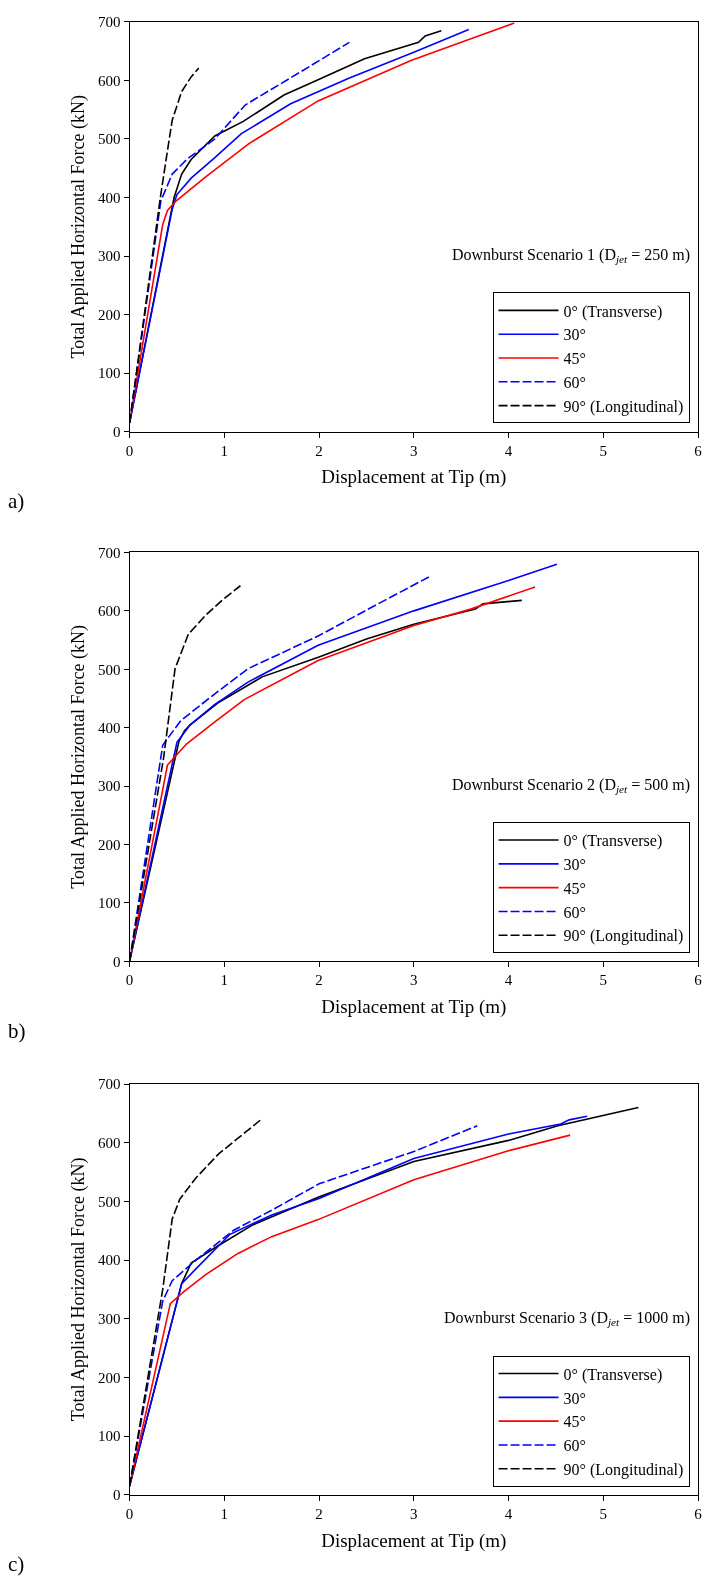 This screenshot has width=708, height=1589. Describe the element at coordinates (16, 1564) in the screenshot. I see `text: c)` at that location.